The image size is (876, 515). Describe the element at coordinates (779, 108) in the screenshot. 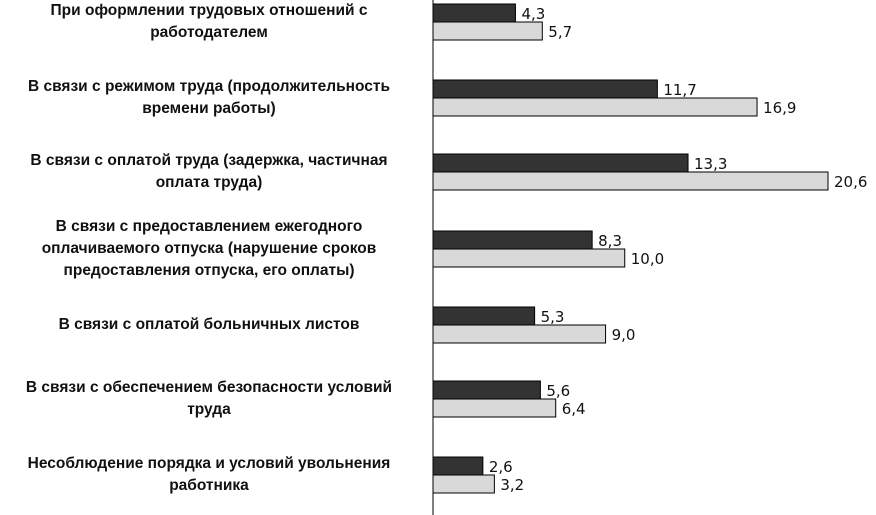

I see `data-label: 16,9` at that location.